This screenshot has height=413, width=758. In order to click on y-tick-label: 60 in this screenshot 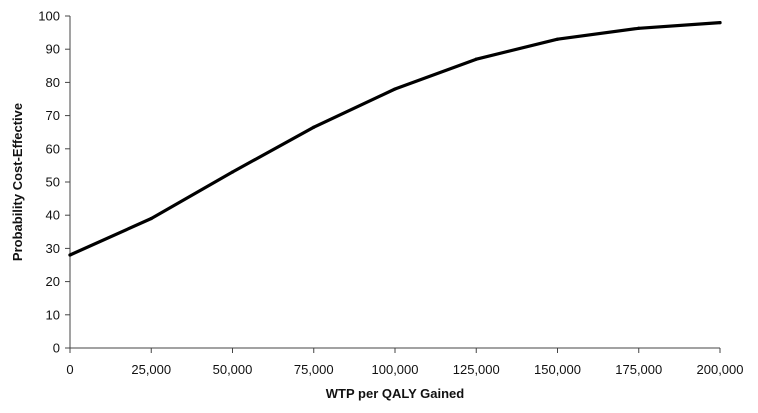, I will do `click(53, 148)`.